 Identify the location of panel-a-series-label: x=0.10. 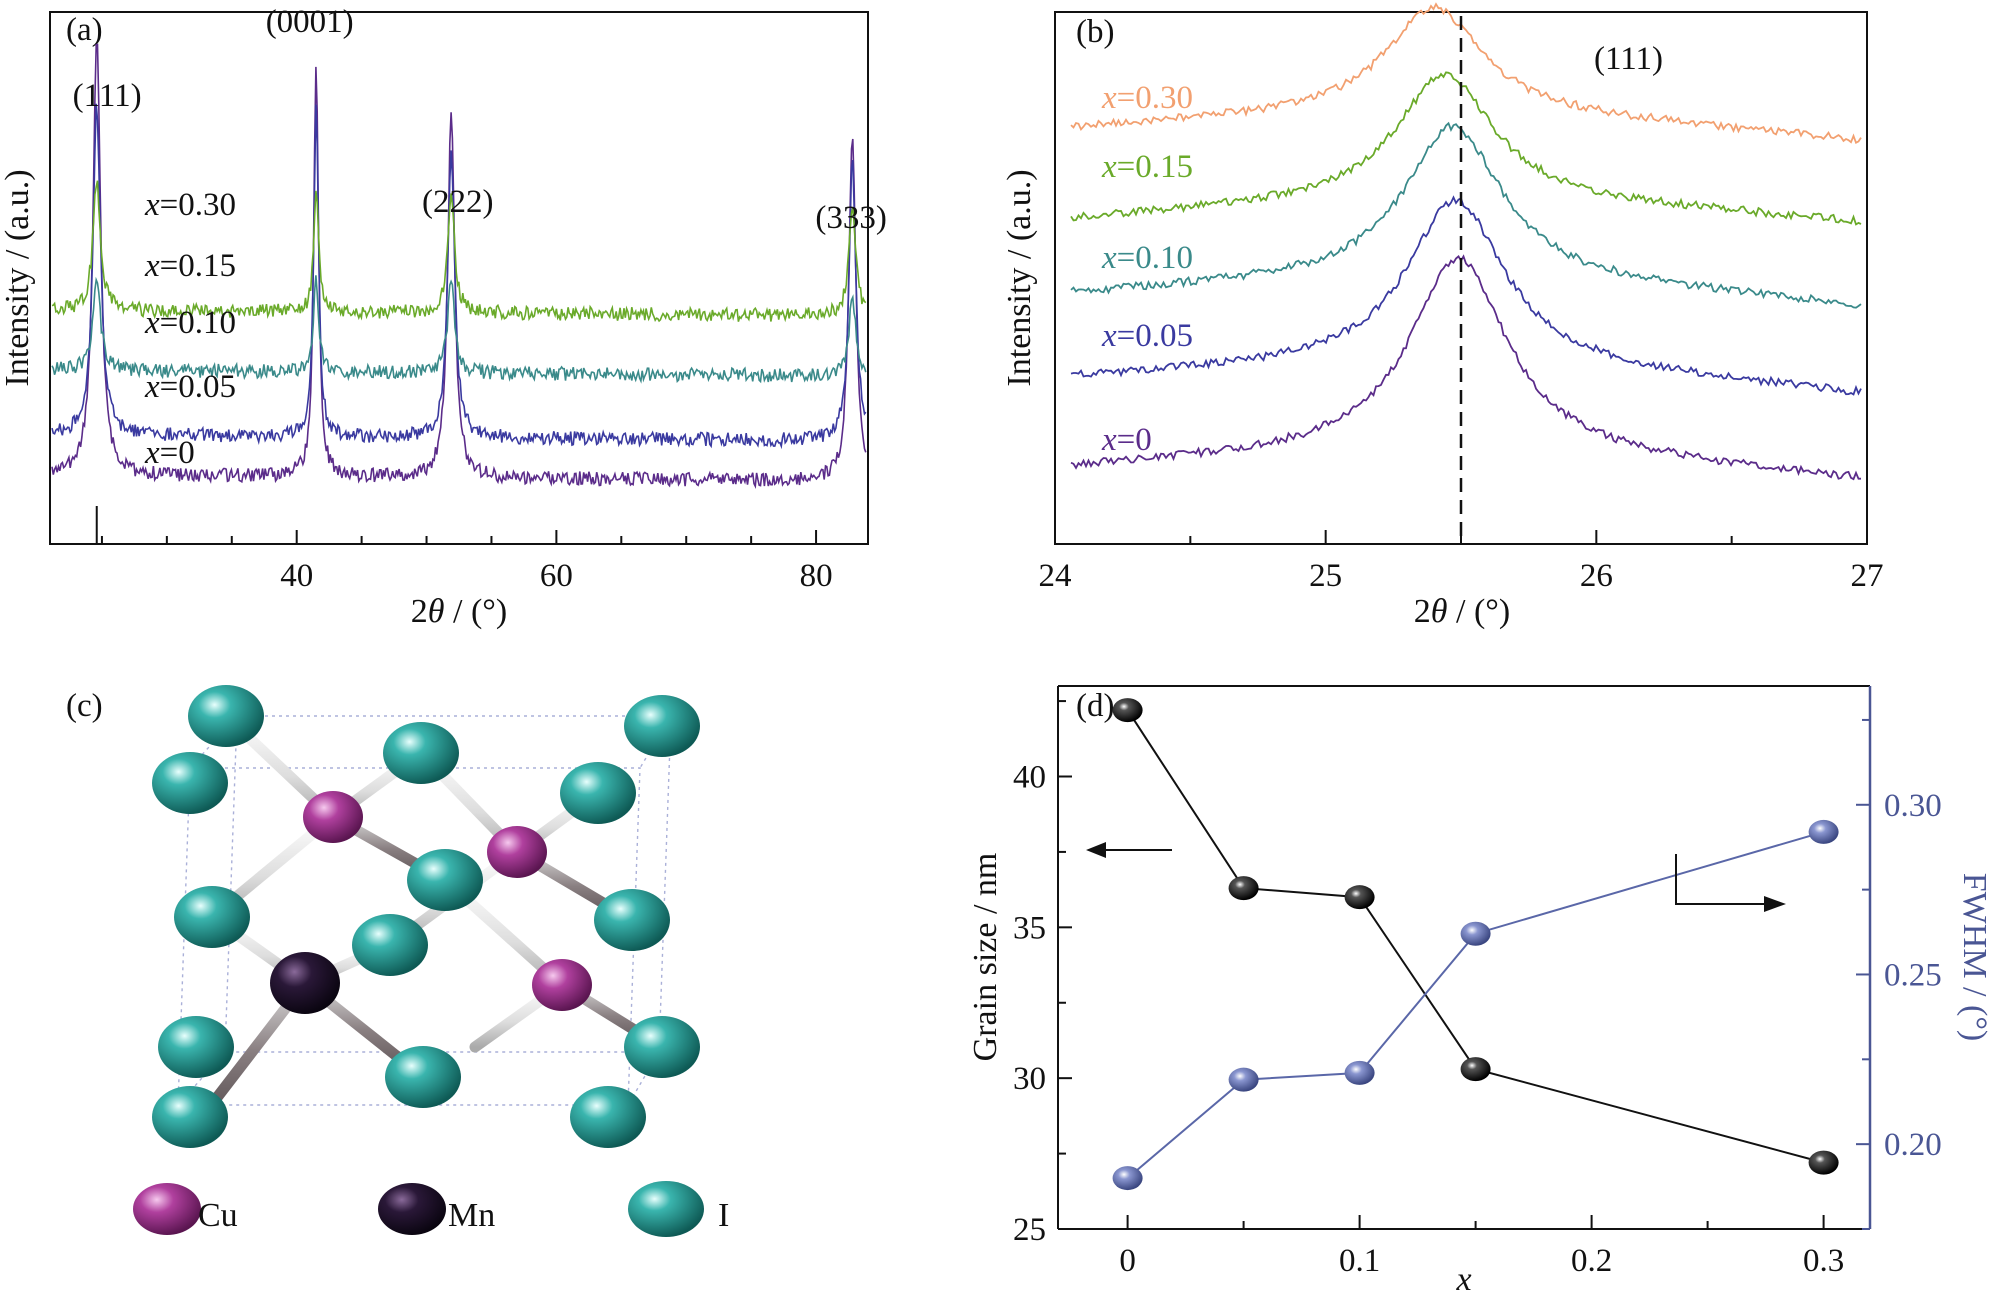
(190, 323).